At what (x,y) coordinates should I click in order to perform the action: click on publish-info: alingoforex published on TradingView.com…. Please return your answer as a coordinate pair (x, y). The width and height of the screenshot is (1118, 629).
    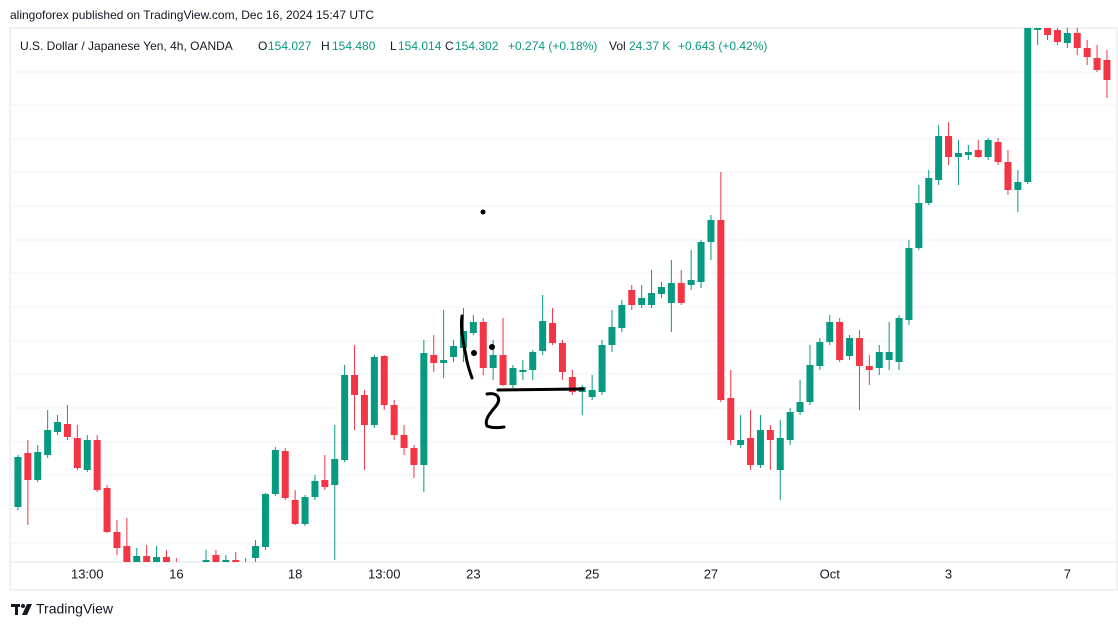
    Looking at the image, I should click on (192, 15).